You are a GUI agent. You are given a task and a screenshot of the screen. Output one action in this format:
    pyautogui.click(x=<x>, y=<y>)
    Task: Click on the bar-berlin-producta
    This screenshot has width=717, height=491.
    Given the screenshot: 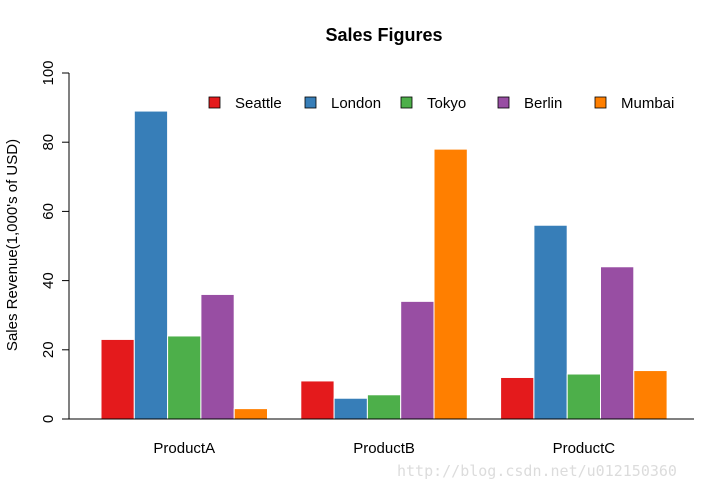 What is the action you would take?
    pyautogui.click(x=217, y=356)
    